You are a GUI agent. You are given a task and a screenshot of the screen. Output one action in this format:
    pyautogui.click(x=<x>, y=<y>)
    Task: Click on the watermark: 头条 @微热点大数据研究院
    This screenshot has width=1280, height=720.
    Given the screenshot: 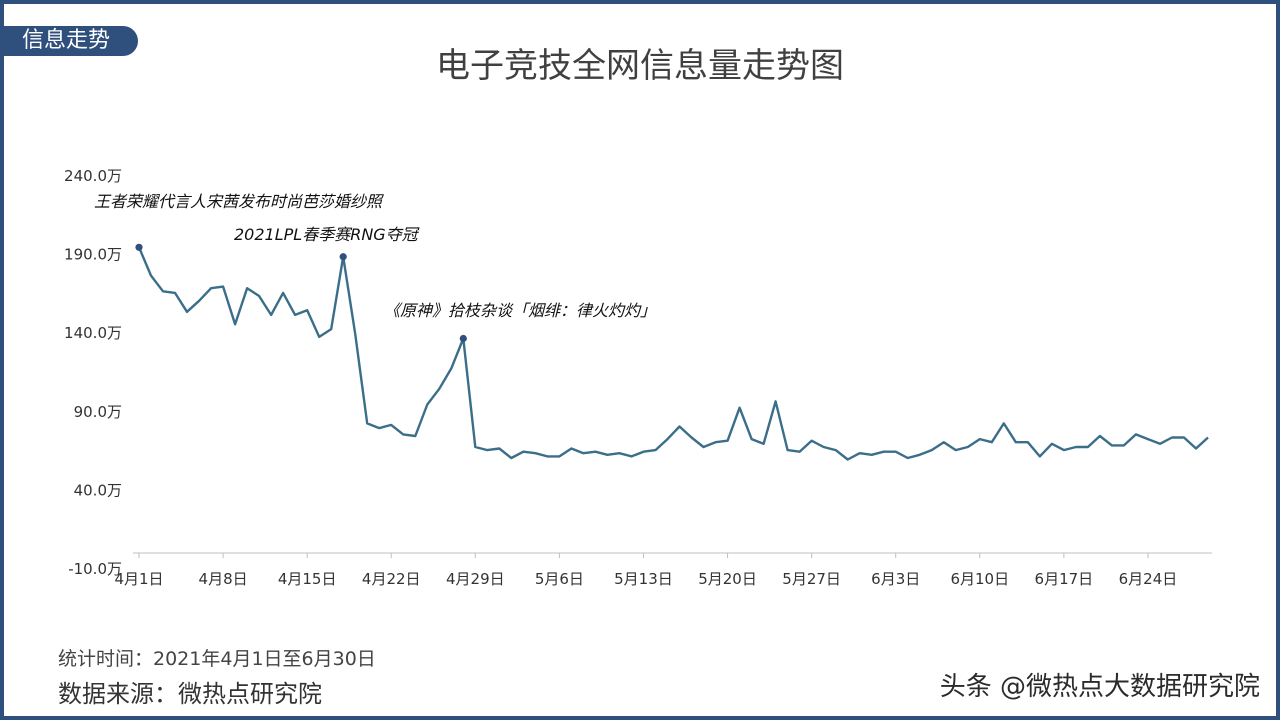 What is the action you would take?
    pyautogui.click(x=1099, y=687)
    